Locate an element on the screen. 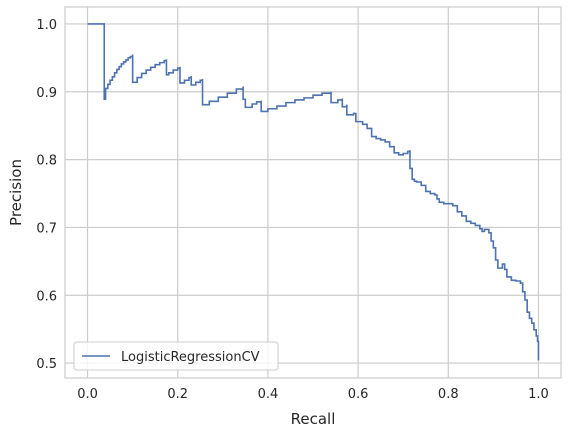 This screenshot has width=570, height=437. y-tick-labels: 0.5 0.6 0.7 0.8 0.9 1.0 is located at coordinates (46, 195).